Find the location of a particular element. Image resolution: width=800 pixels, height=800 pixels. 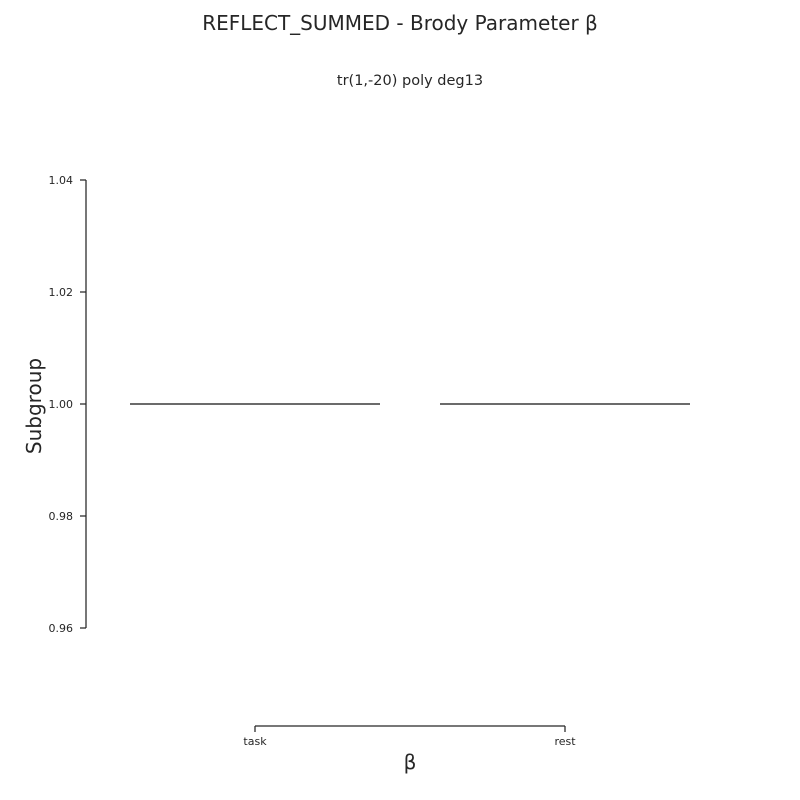

x-tick-label: task is located at coordinates (255, 741).